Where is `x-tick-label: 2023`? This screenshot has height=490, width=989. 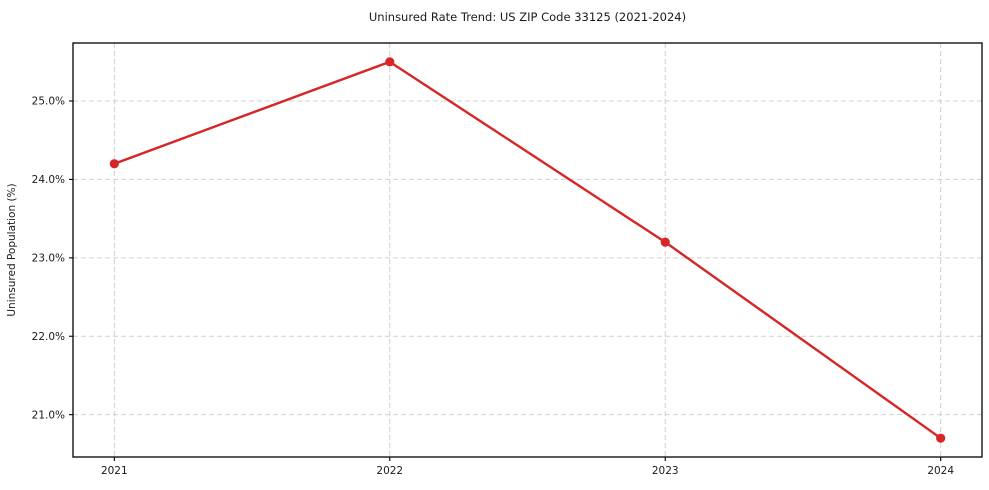 x-tick-label: 2023 is located at coordinates (665, 471).